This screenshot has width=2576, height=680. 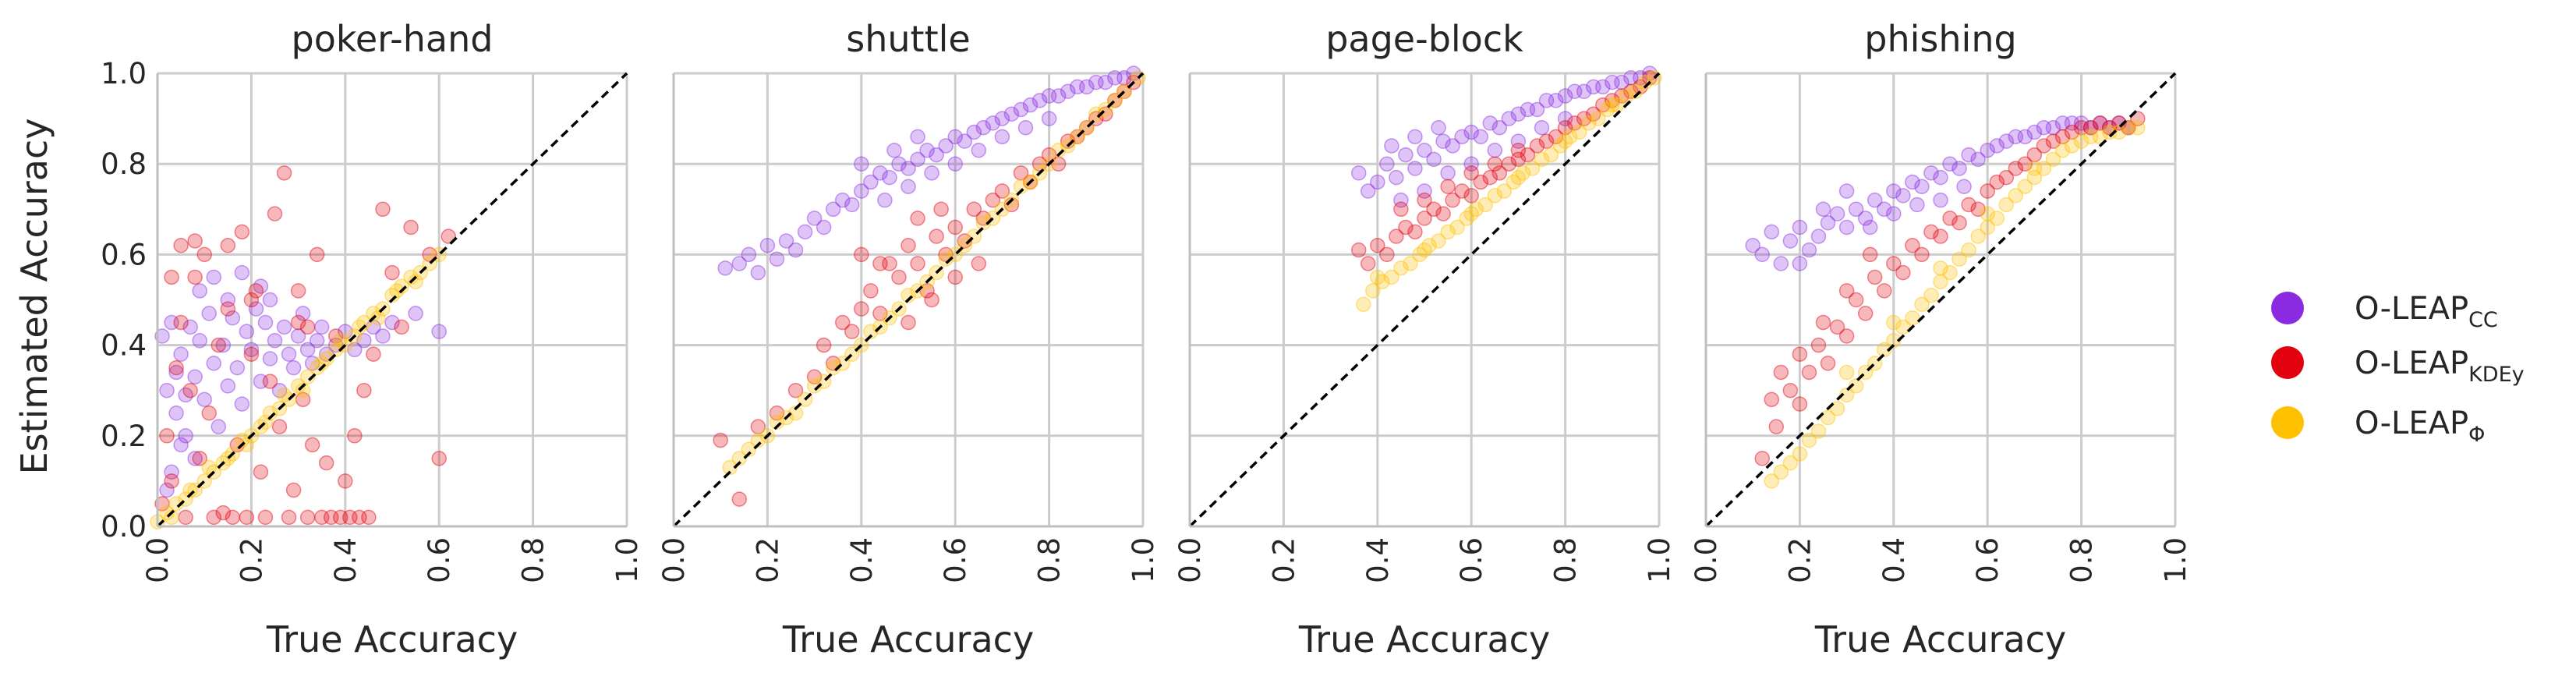 I want to click on series-kdey, so click(x=1504, y=170).